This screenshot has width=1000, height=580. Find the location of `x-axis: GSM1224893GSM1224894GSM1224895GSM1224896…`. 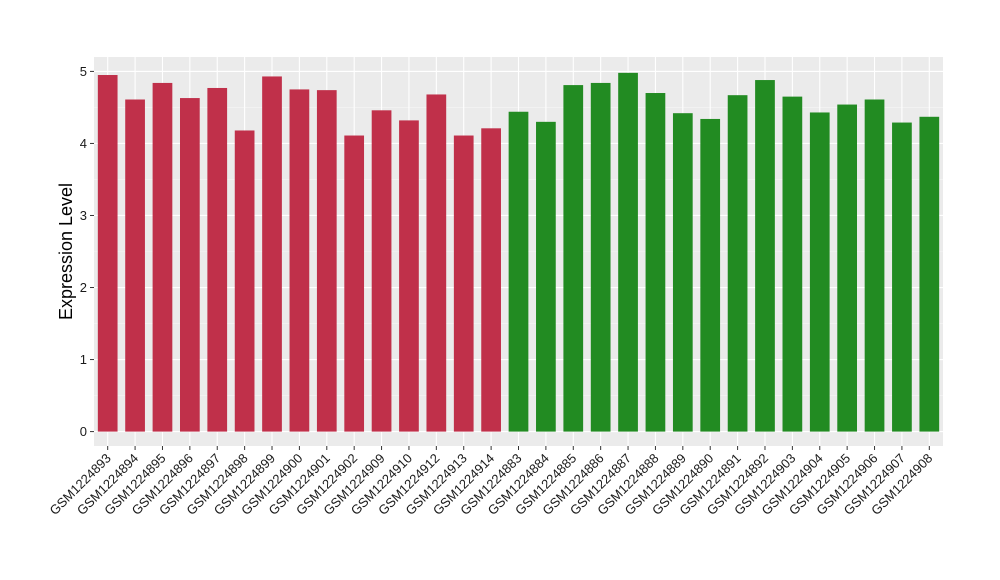

x-axis: GSM1224893GSM1224894GSM1224895GSM1224896… is located at coordinates (490, 482).